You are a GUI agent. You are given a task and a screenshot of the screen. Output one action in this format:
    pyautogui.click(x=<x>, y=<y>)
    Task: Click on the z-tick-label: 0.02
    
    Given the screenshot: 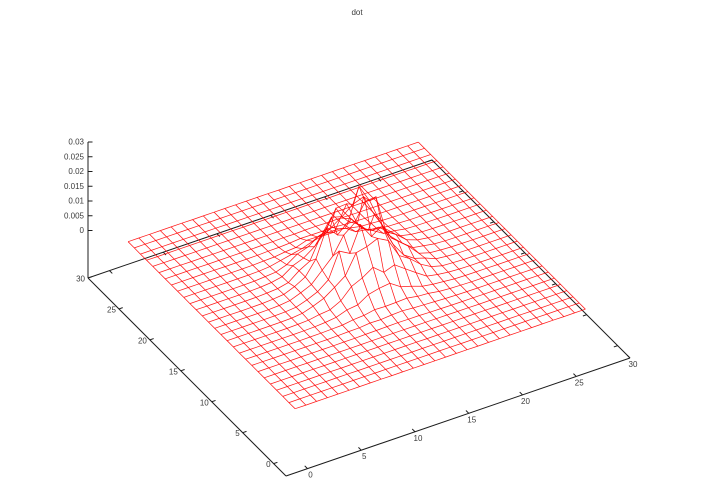 What is the action you would take?
    pyautogui.click(x=76, y=171)
    